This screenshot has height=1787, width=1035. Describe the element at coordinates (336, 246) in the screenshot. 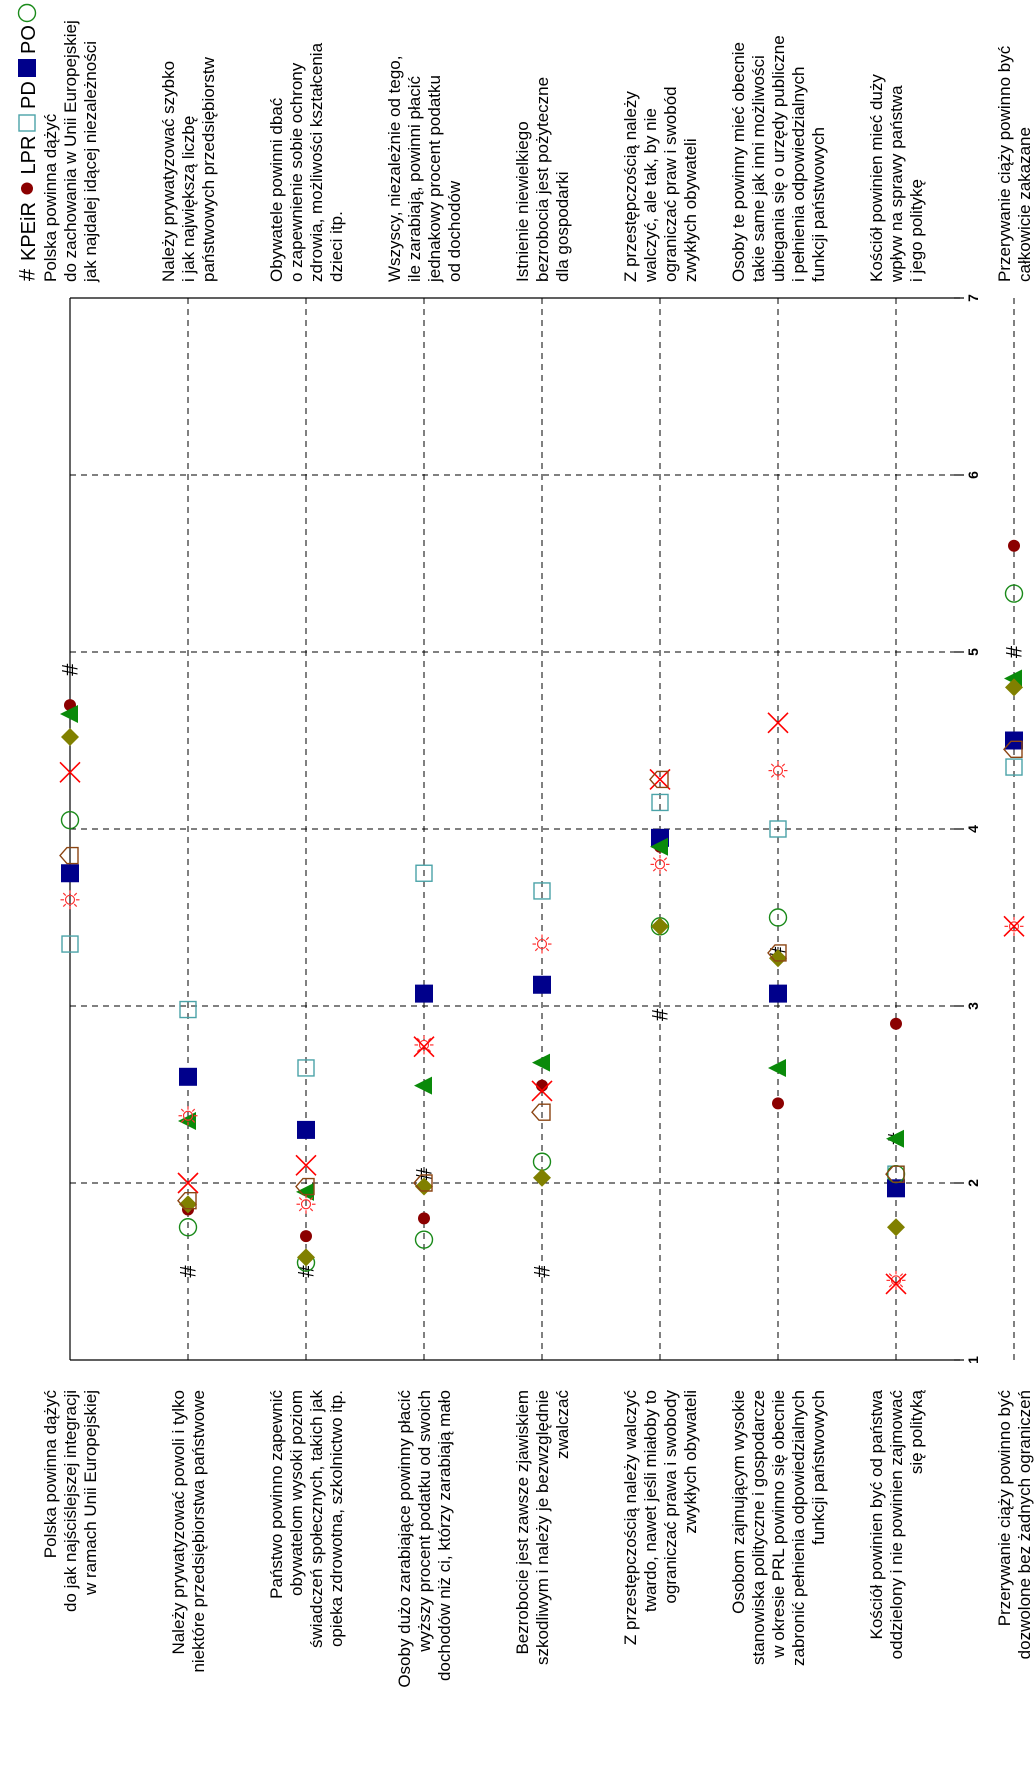

I see `statement-right-line: dzieci itp.` at that location.